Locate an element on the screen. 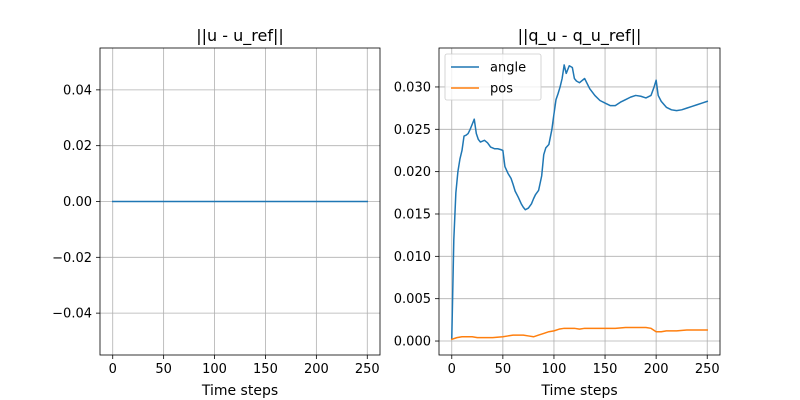 The width and height of the screenshot is (800, 400). left-x-axis-label: Time steps is located at coordinates (239, 391).